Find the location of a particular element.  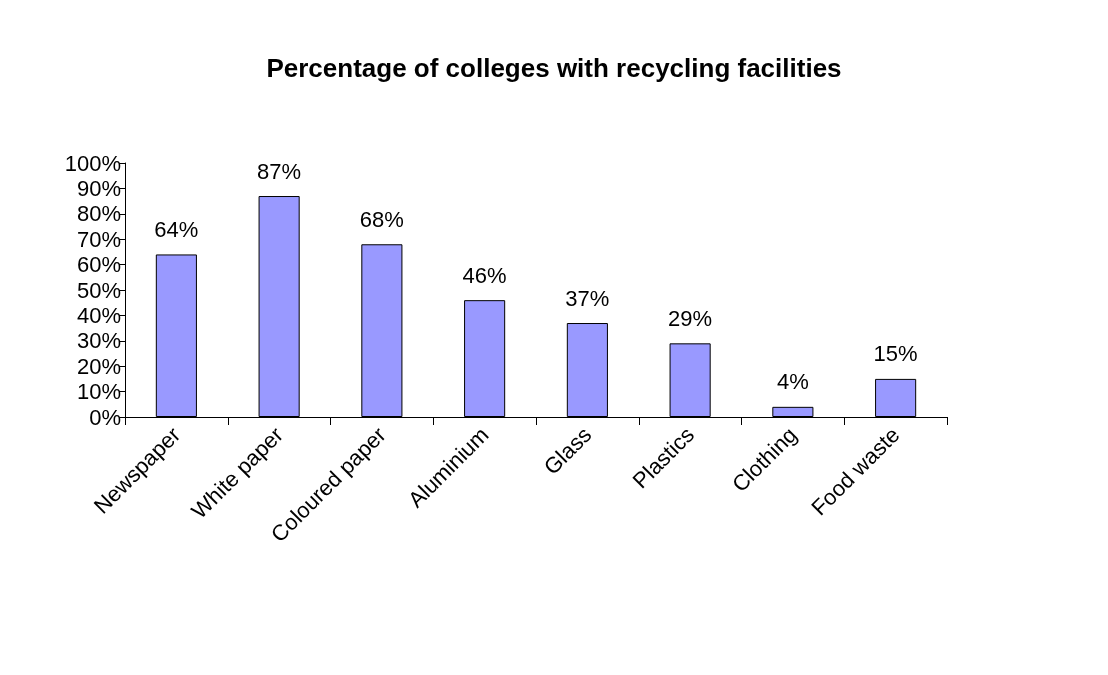

y-tick-label: 20% is located at coordinates (98, 366).